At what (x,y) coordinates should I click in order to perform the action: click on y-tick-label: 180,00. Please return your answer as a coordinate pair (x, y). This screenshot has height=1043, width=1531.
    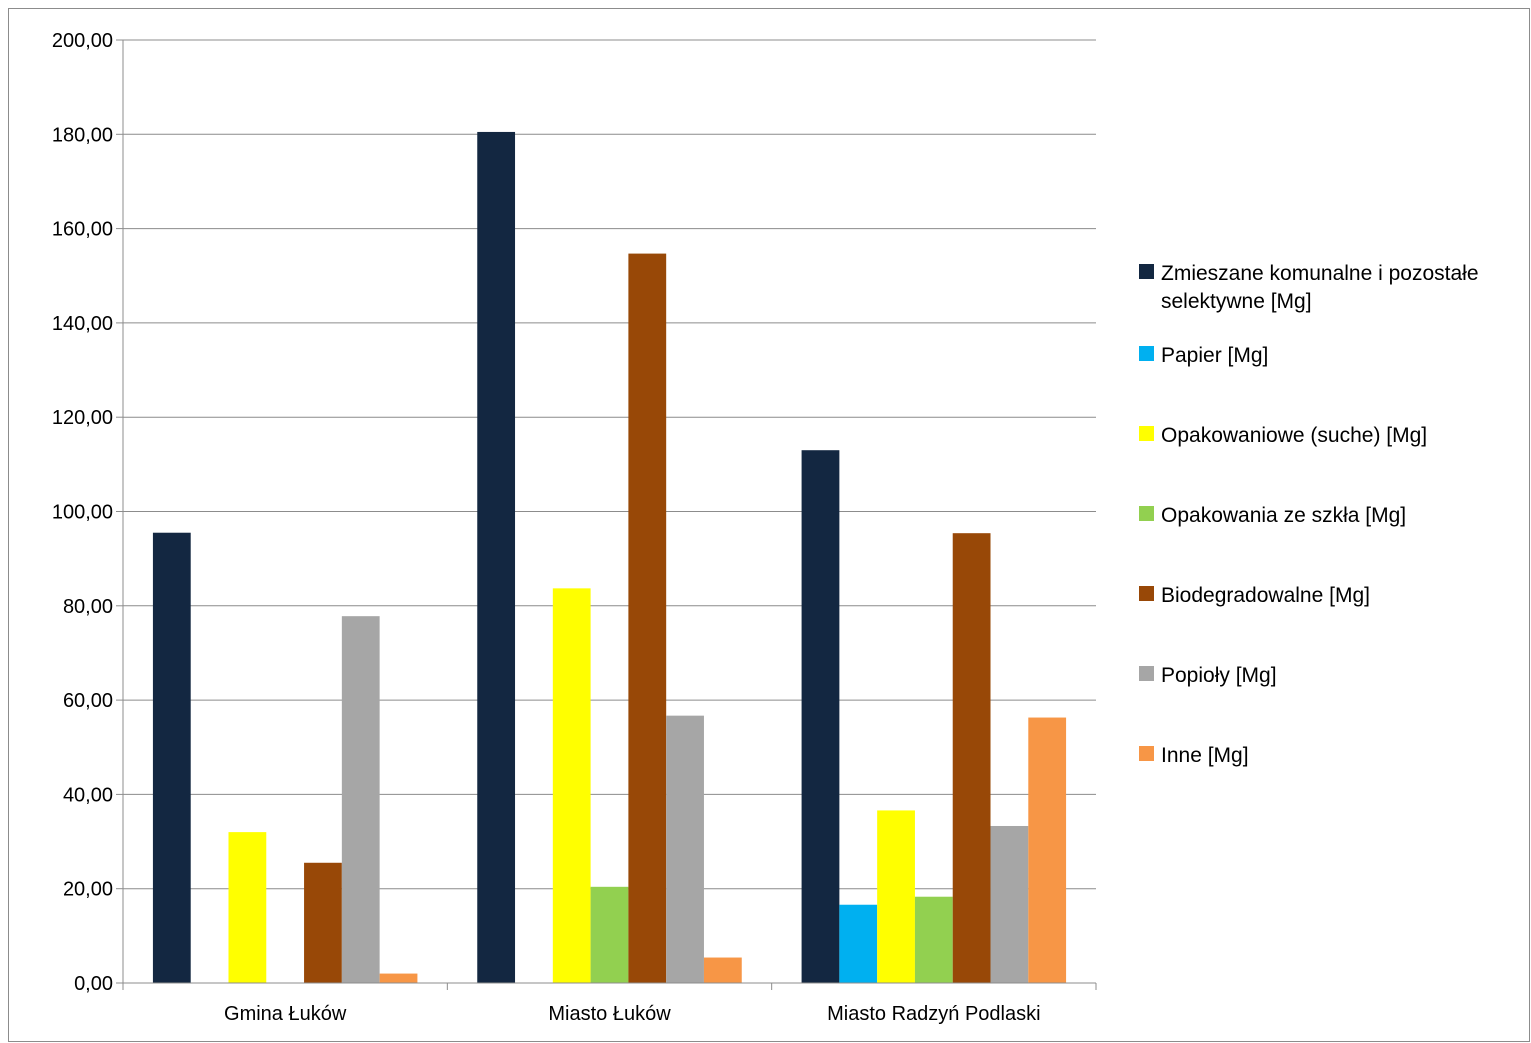
    Looking at the image, I should click on (82, 135).